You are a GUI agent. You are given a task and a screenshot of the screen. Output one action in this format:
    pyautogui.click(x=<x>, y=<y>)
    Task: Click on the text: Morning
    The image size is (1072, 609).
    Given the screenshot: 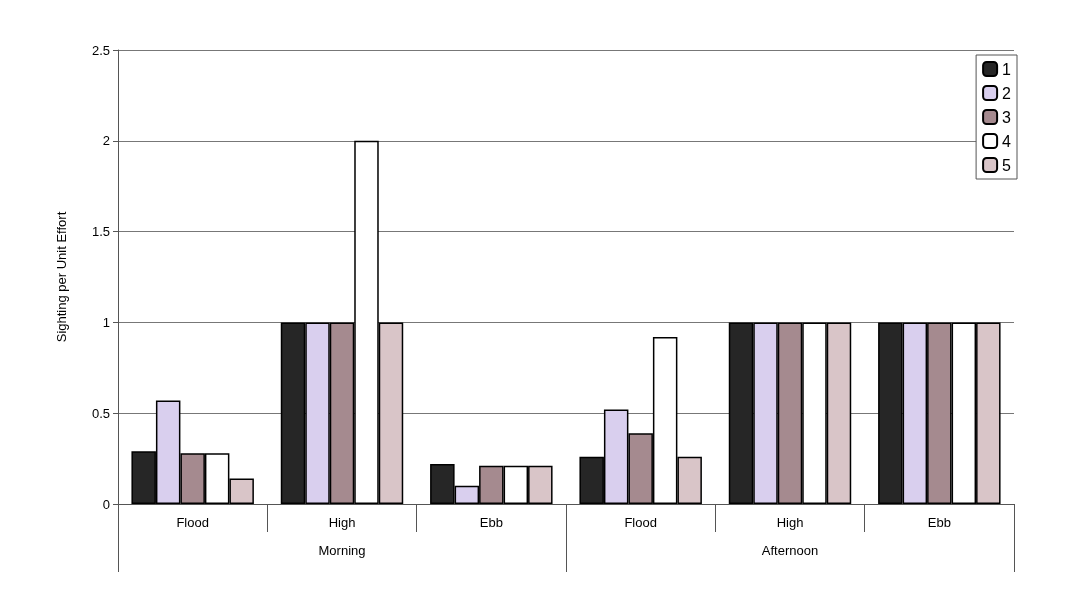 What is the action you would take?
    pyautogui.click(x=342, y=550)
    